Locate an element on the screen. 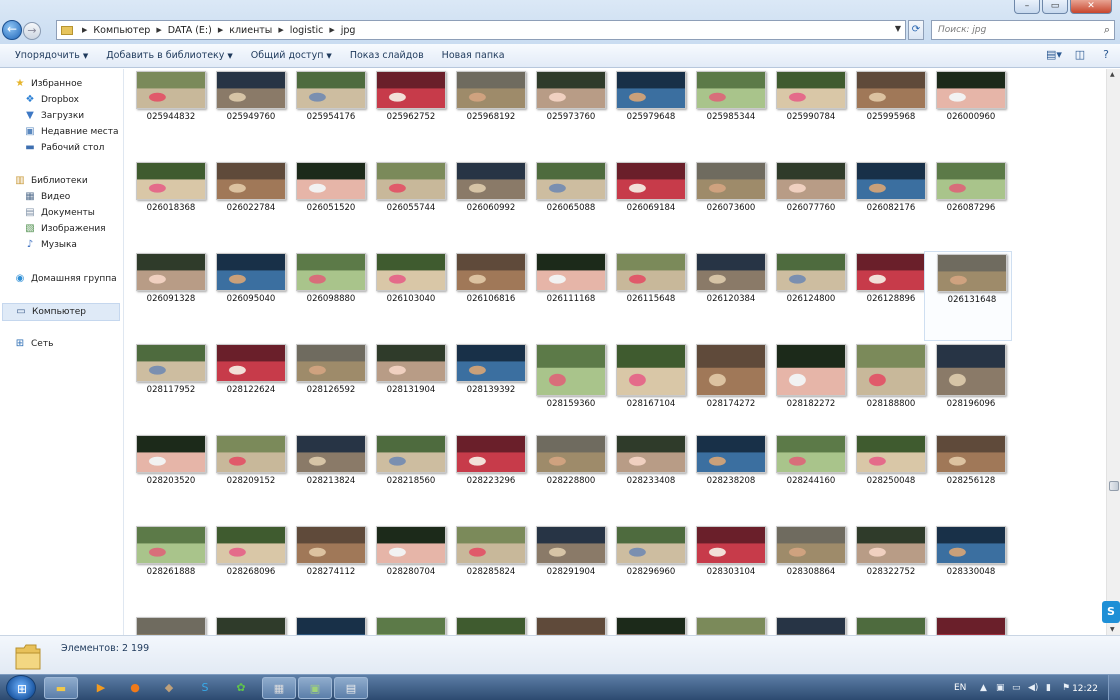 This screenshot has height=700, width=1120. breadcrumb-data-drive: DATA (E:) is located at coordinates (189, 30).